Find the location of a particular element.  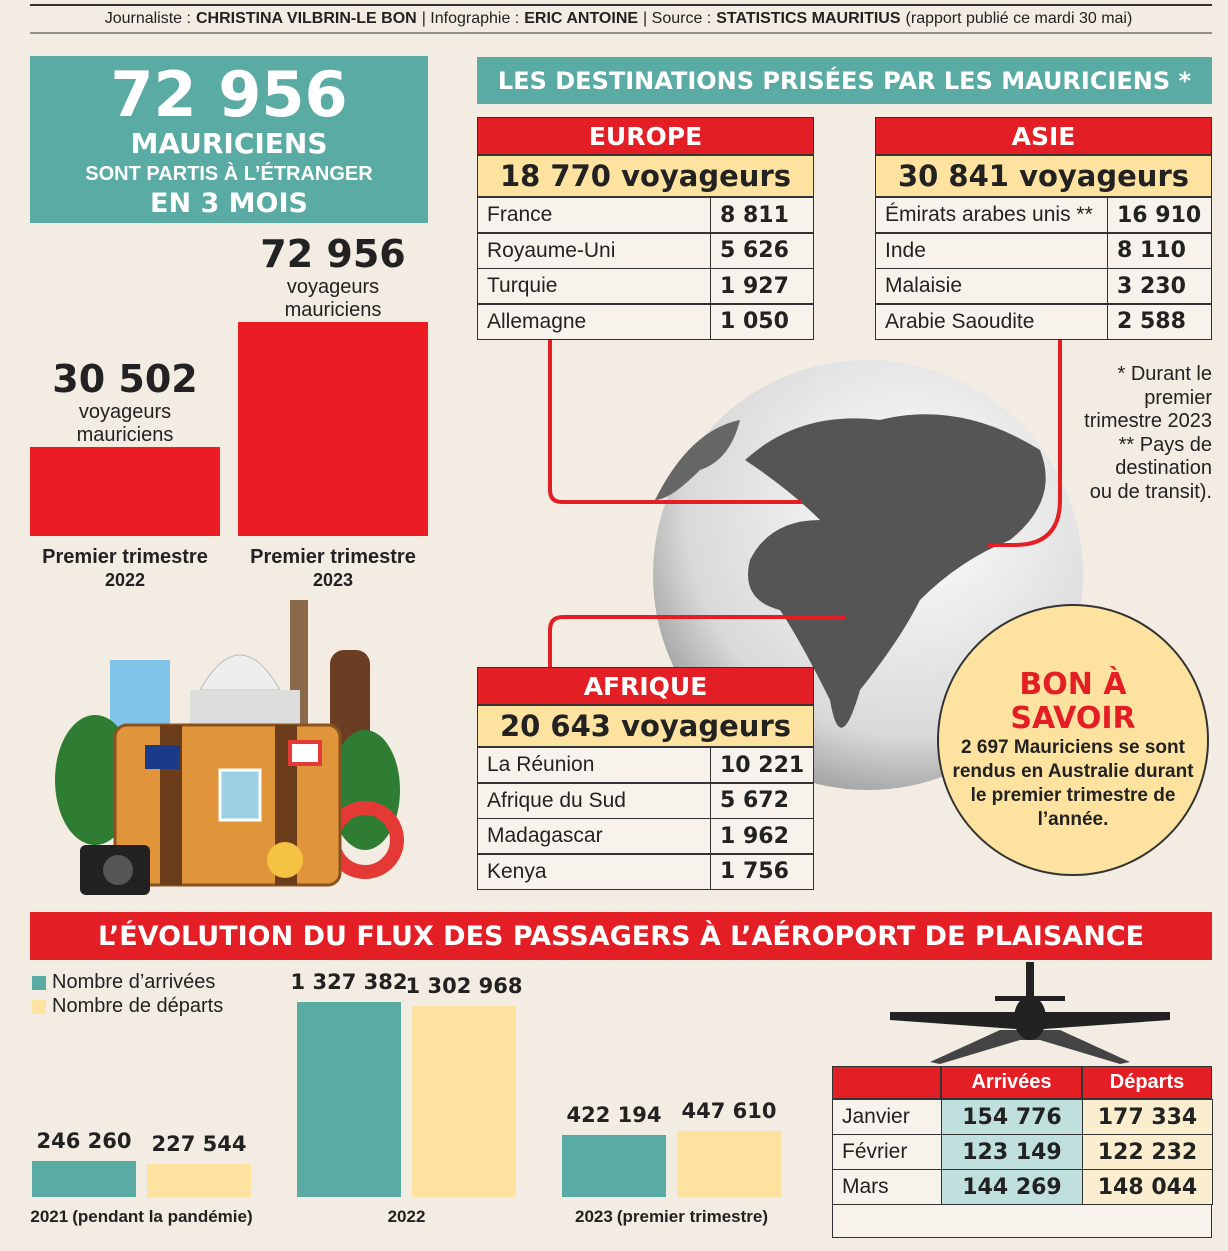

note-line: ** Pays de is located at coordinates (1165, 444).